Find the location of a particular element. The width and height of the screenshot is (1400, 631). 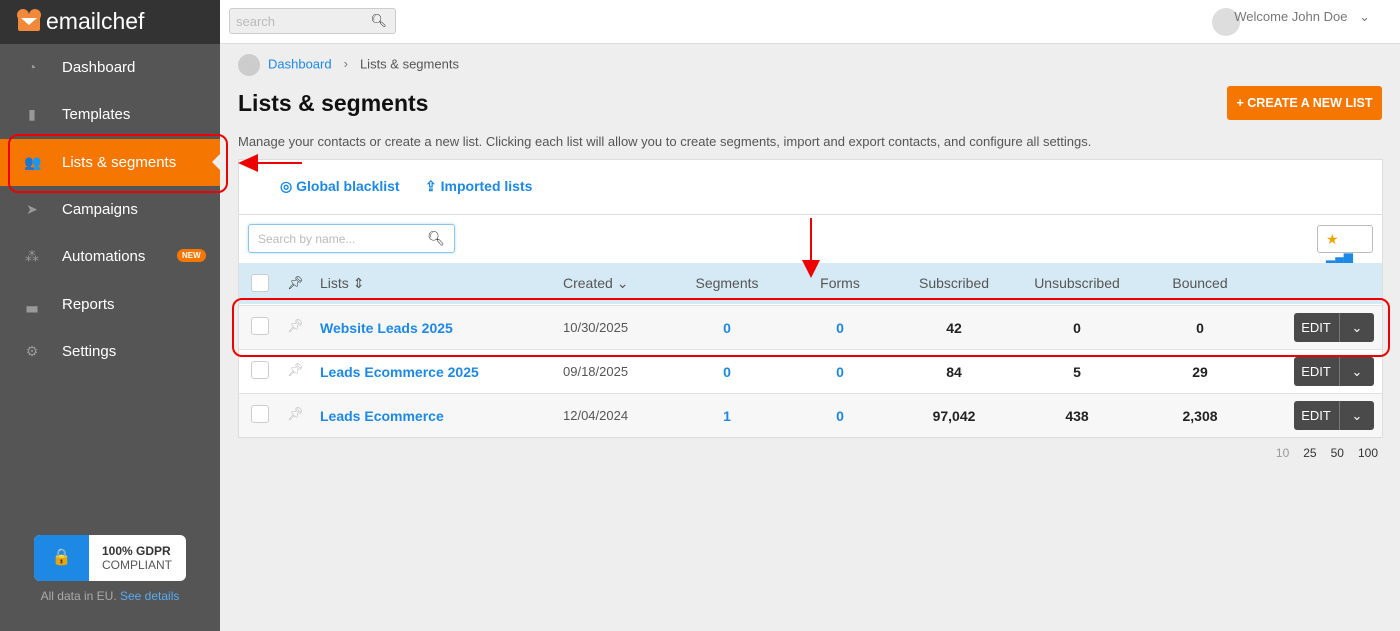

page-size-100: 100 is located at coordinates (1367, 453).